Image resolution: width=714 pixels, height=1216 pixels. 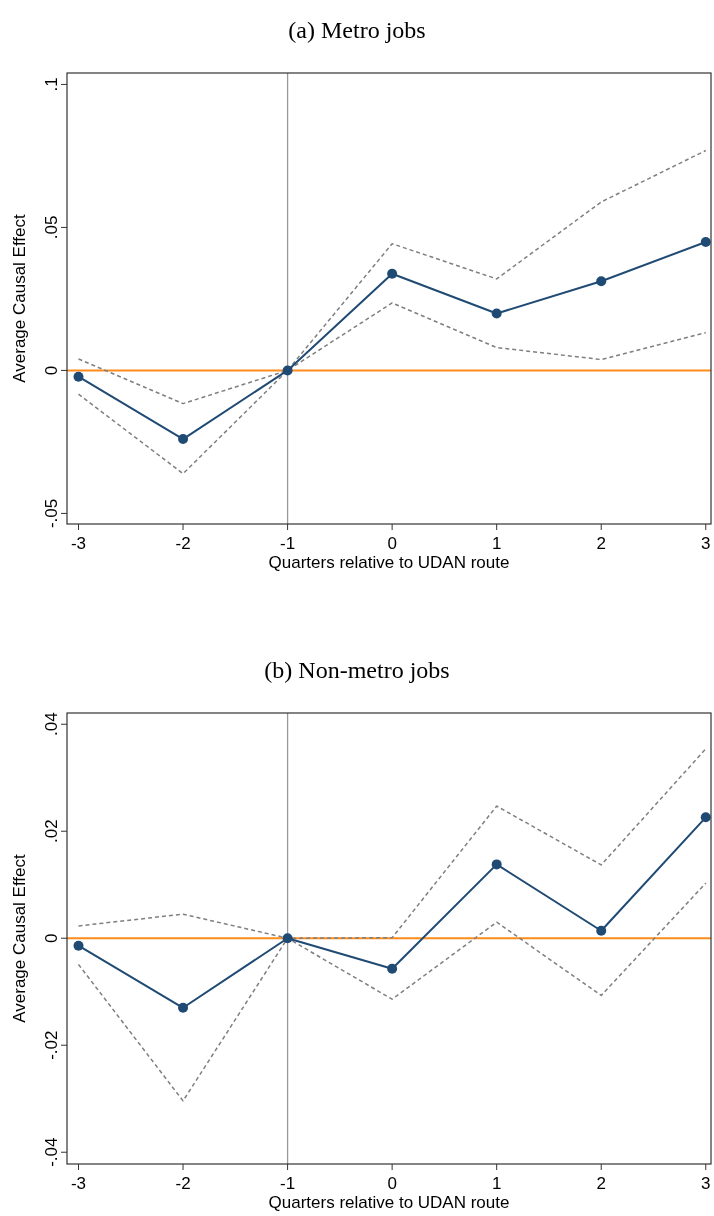 I want to click on y-tick-label: .05, so click(x=51, y=227).